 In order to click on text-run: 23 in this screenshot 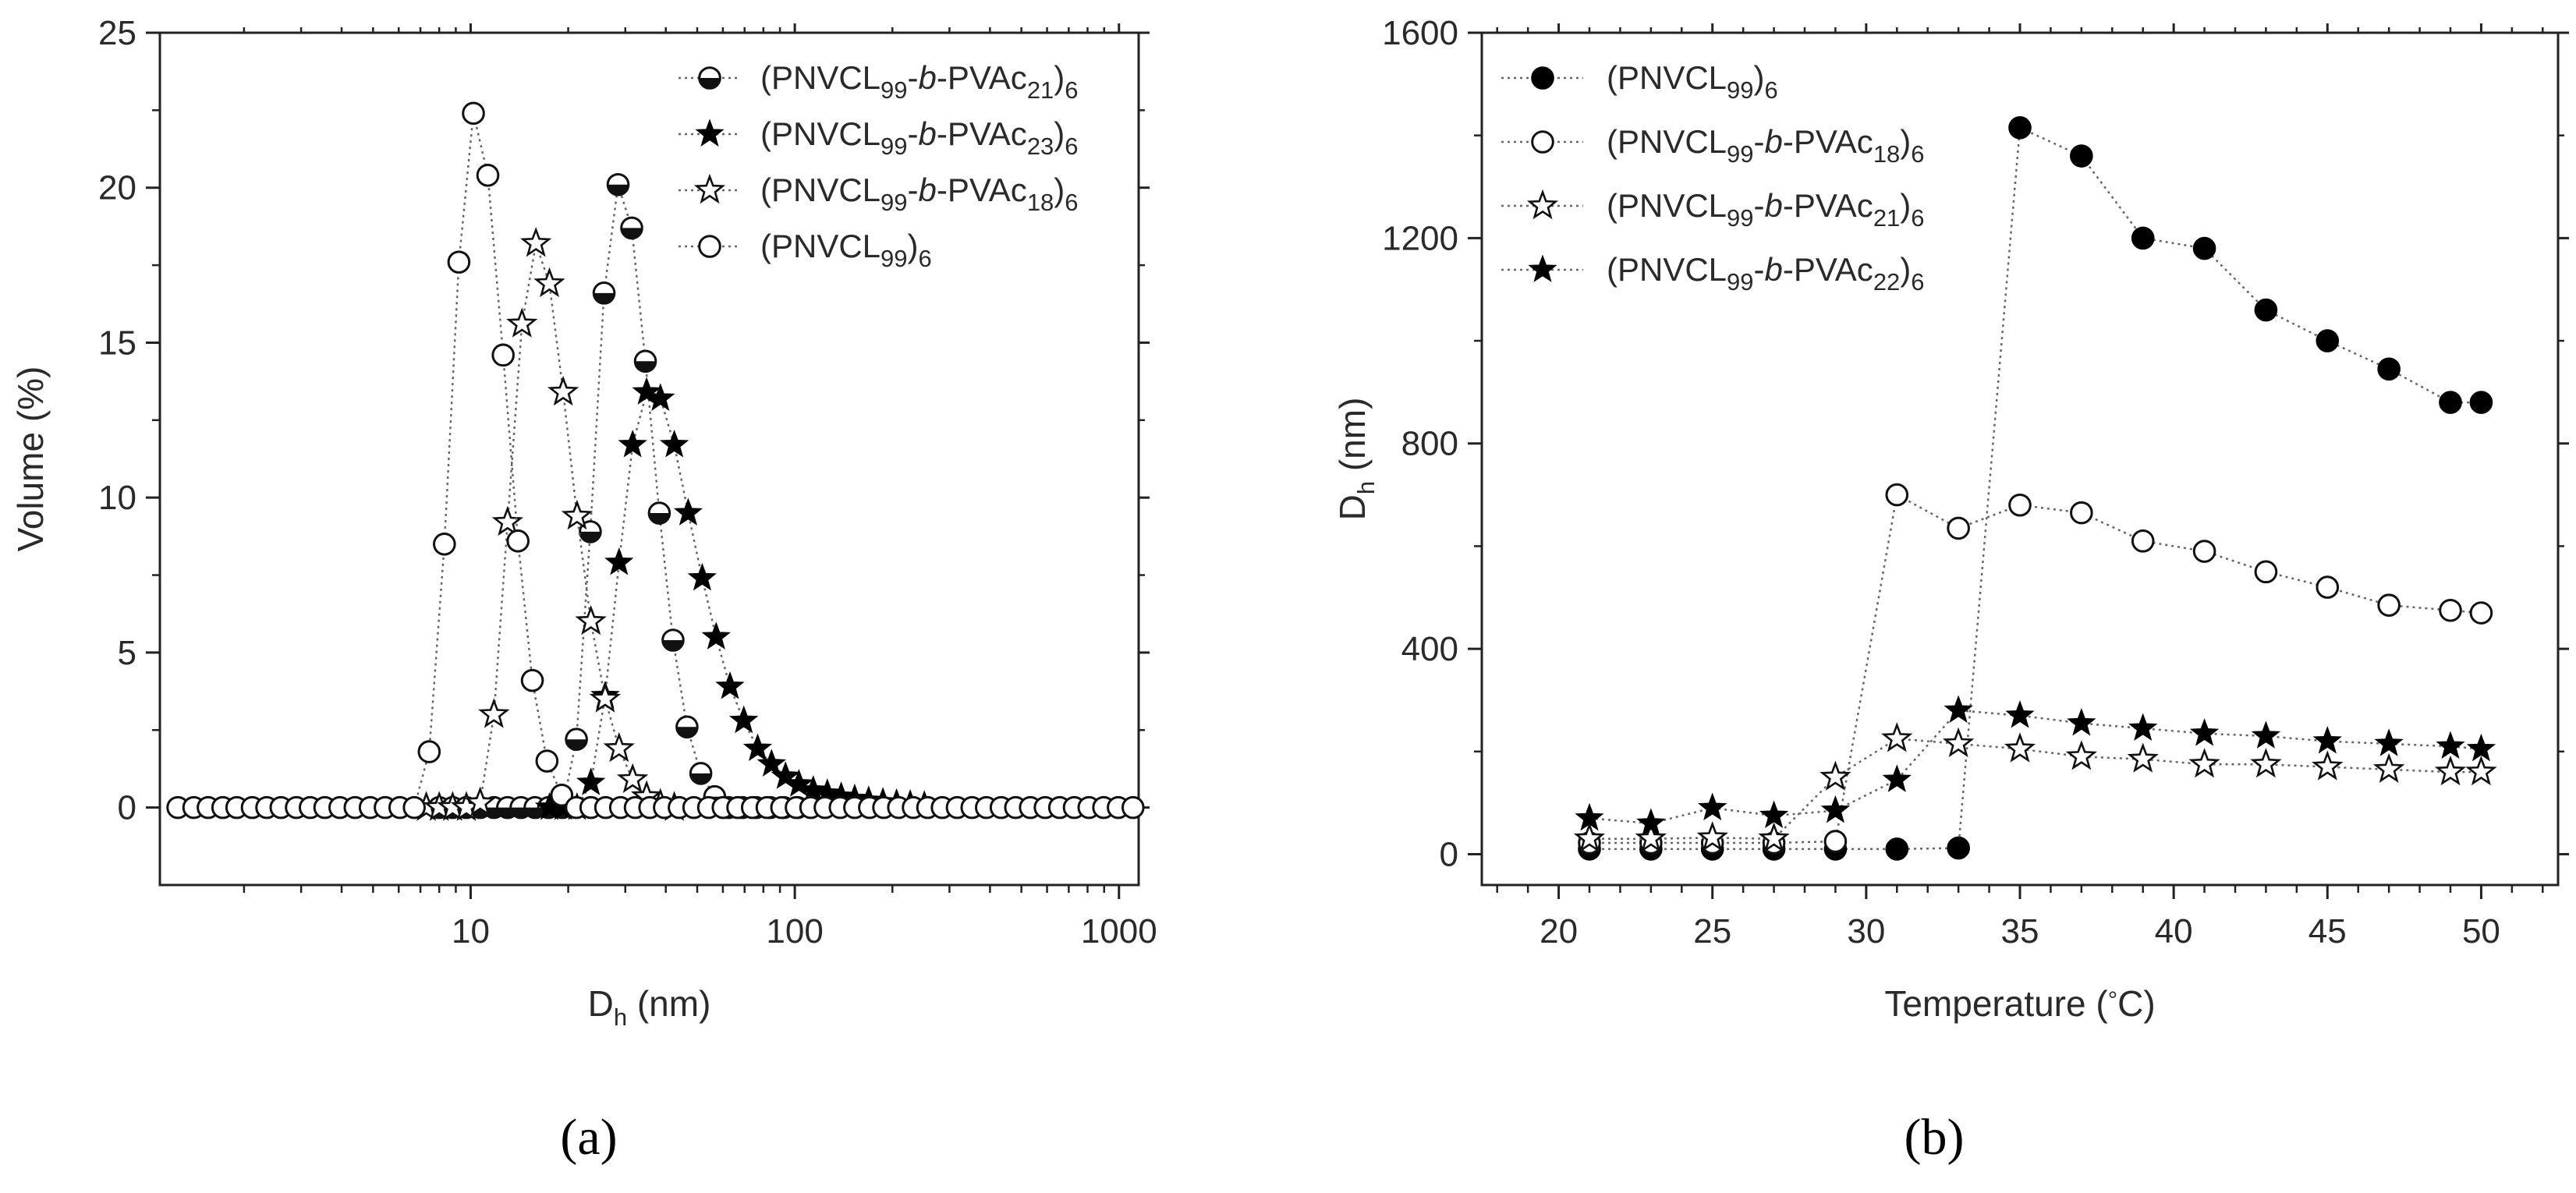, I will do `click(1040, 146)`.